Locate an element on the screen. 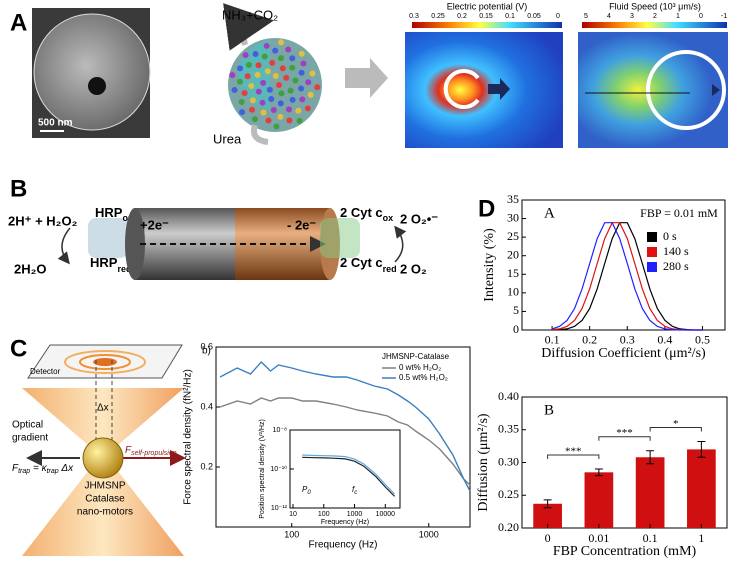  significance-label: * is located at coordinates (676, 424).